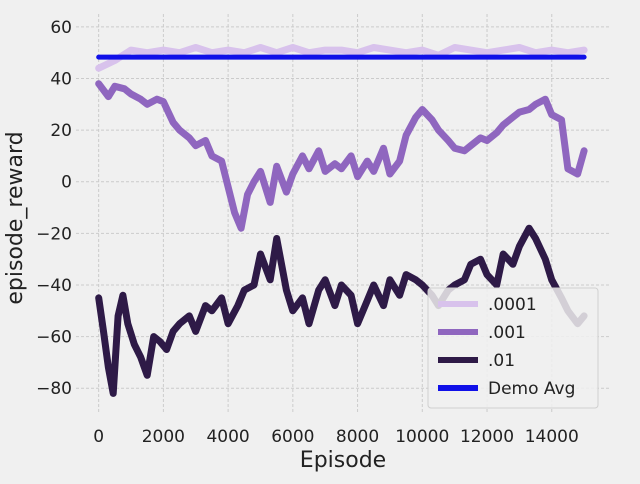  Describe the element at coordinates (61, 28) in the screenshot. I see `y-tick-label: 60` at that location.